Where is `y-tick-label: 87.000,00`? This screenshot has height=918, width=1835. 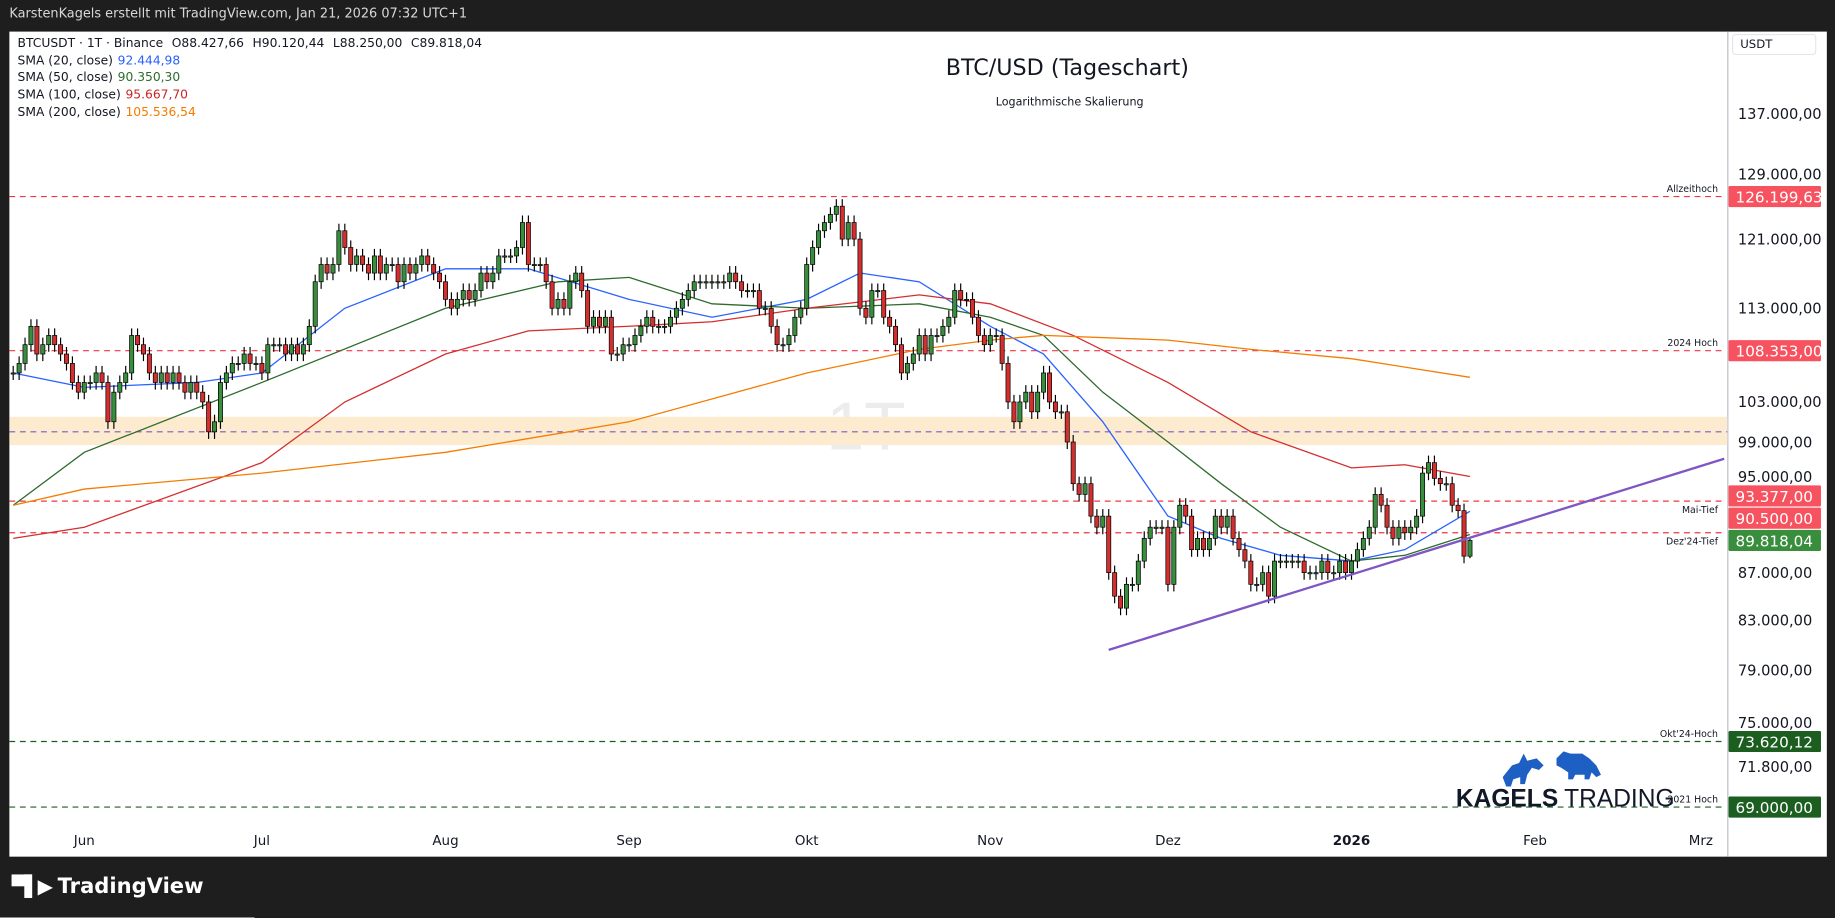
y-tick-label: 87.000,00 is located at coordinates (1775, 573).